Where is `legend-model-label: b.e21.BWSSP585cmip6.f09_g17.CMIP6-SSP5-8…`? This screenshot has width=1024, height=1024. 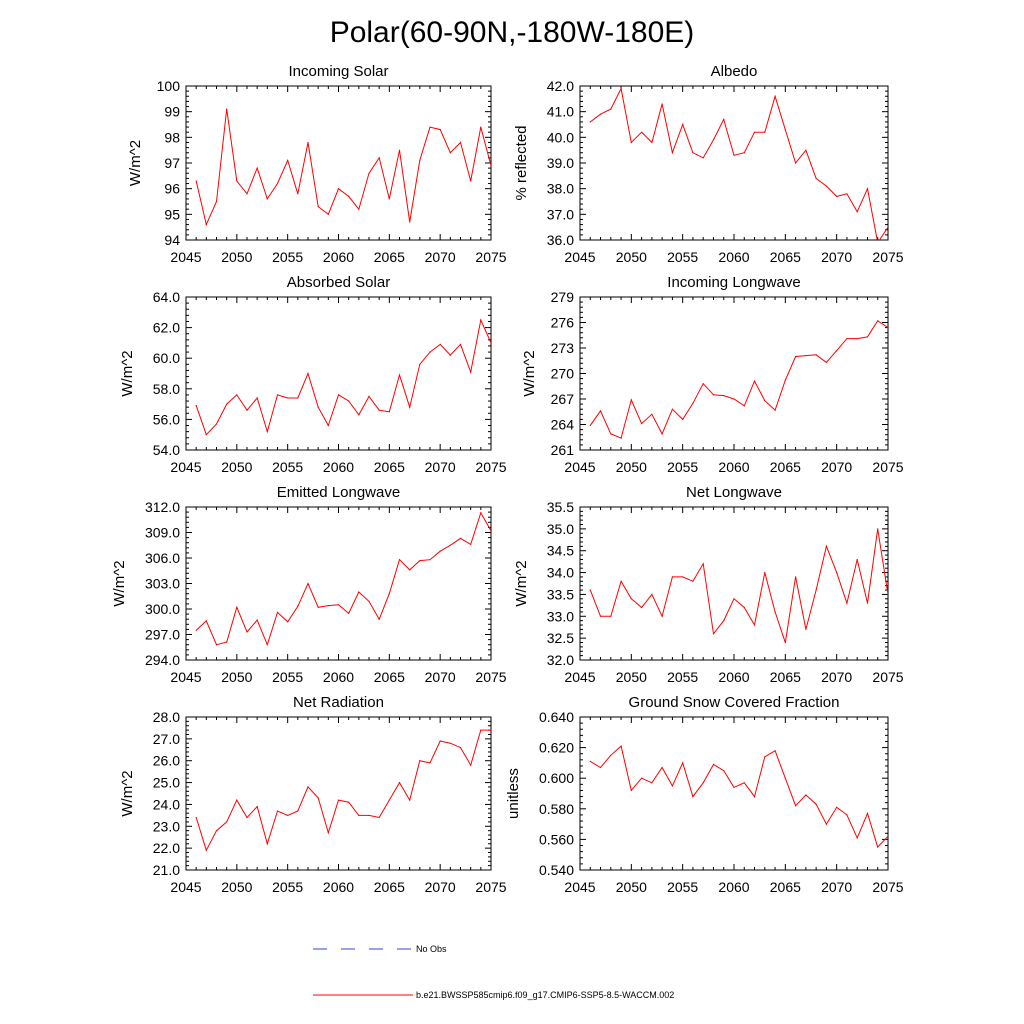 legend-model-label: b.e21.BWSSP585cmip6.f09_g17.CMIP6-SSP5-8… is located at coordinates (545, 995).